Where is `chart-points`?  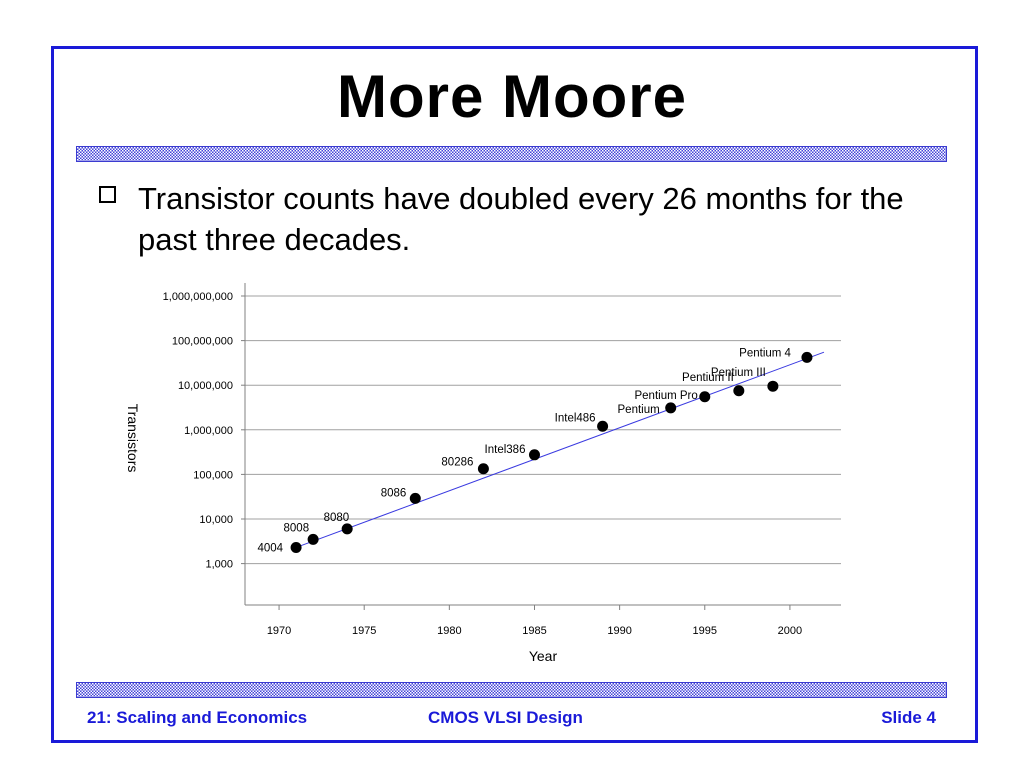 chart-points is located at coordinates (551, 452).